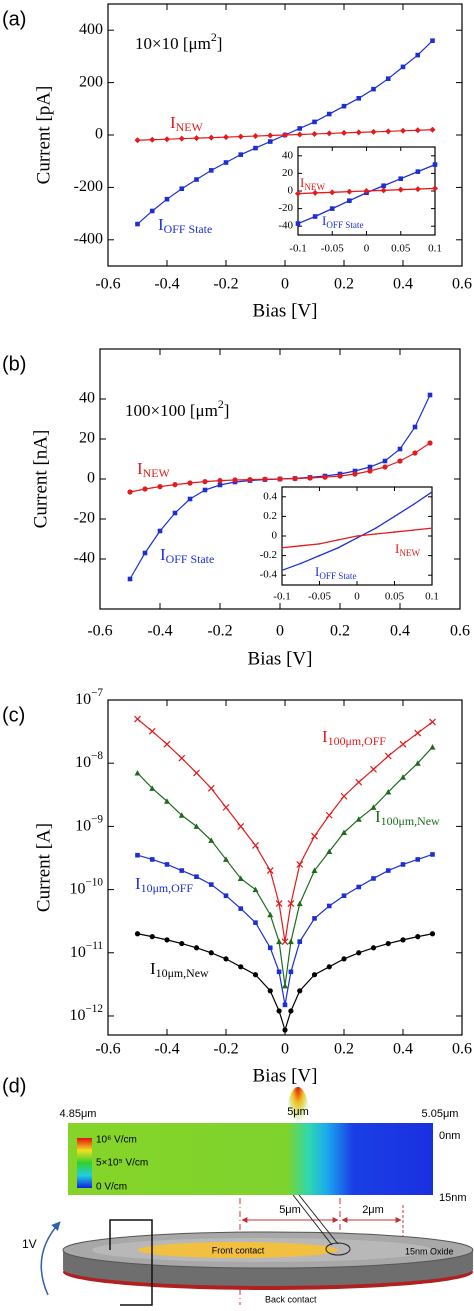  Describe the element at coordinates (91, 81) in the screenshot. I see `y-tick-label: 200` at that location.